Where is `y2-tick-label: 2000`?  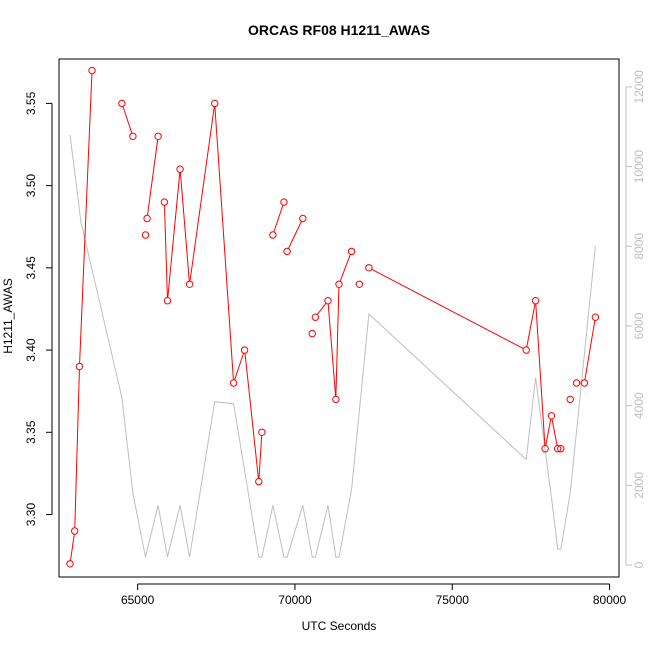 y2-tick-label: 2000 is located at coordinates (639, 485).